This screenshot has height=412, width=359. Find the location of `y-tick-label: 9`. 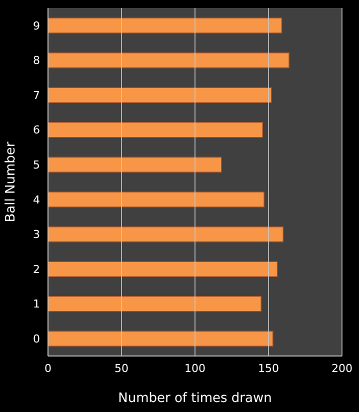

y-tick-label: 9 is located at coordinates (36, 25).